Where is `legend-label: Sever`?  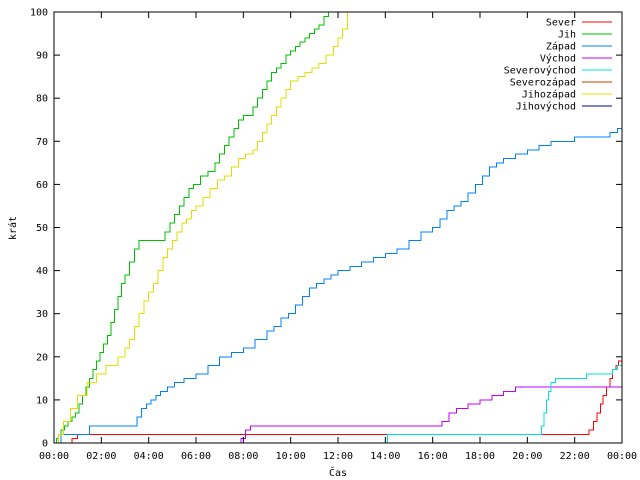 legend-label: Sever is located at coordinates (561, 23).